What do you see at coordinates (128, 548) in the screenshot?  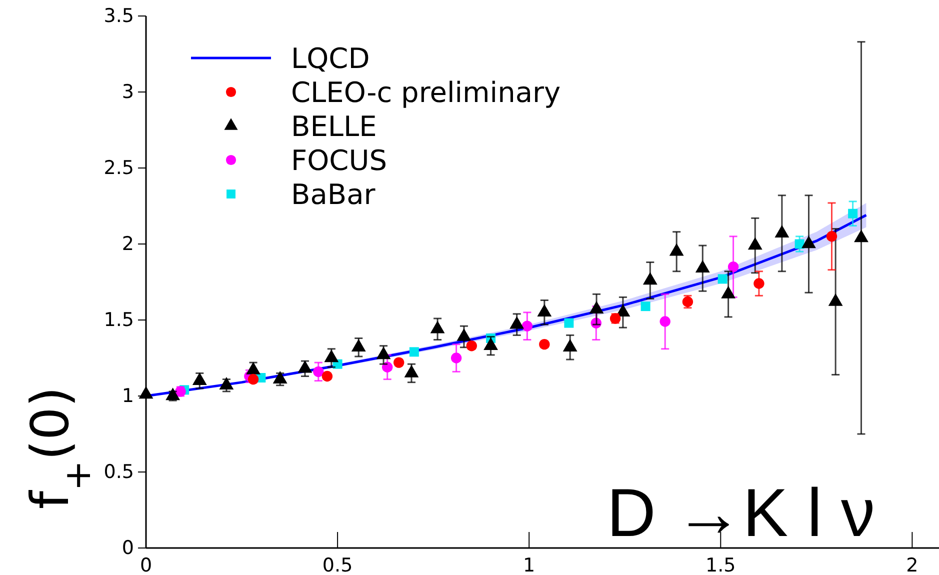 I see `y-tick-label: 0` at bounding box center [128, 548].